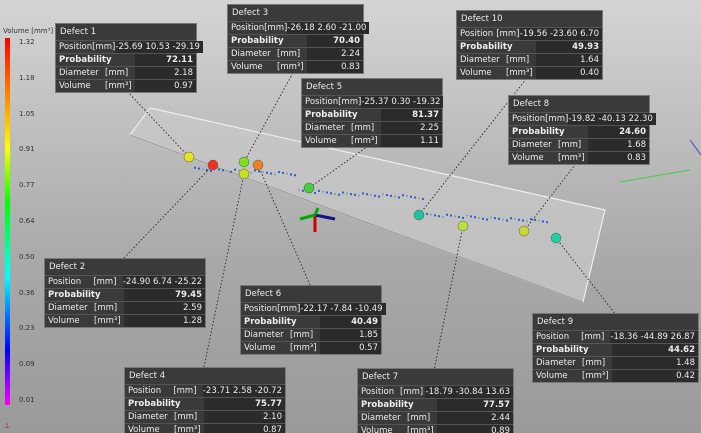 The width and height of the screenshot is (701, 433). I want to click on row-value: 2.18, so click(165, 73).